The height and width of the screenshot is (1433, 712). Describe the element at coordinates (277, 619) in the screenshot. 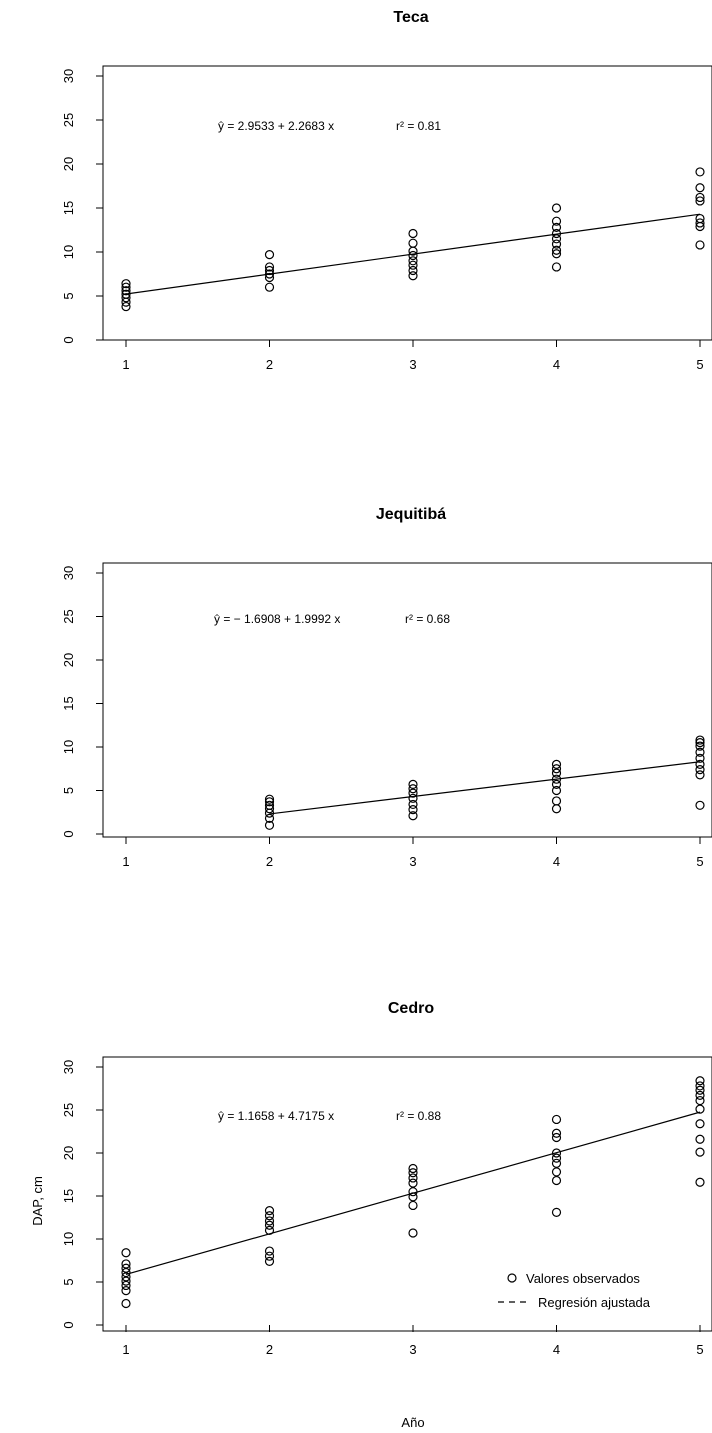

I see `regression-equation: ŷ = − 1.6908 + 1.9992 x` at that location.